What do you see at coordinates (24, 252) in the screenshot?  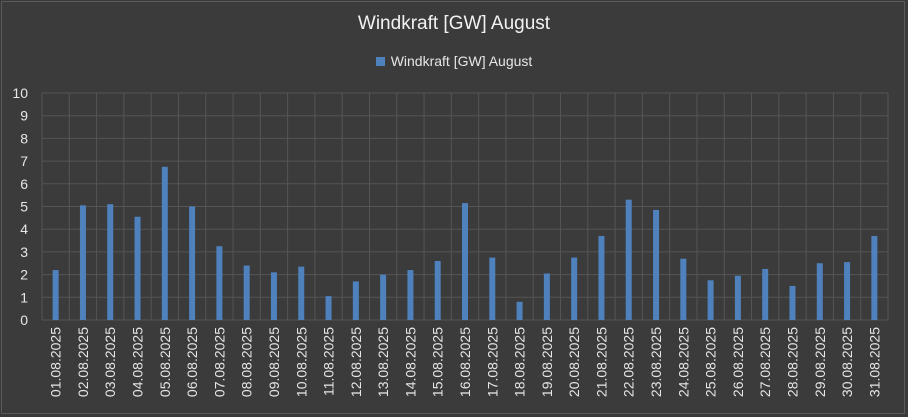 I see `y-tick-label: 3` at bounding box center [24, 252].